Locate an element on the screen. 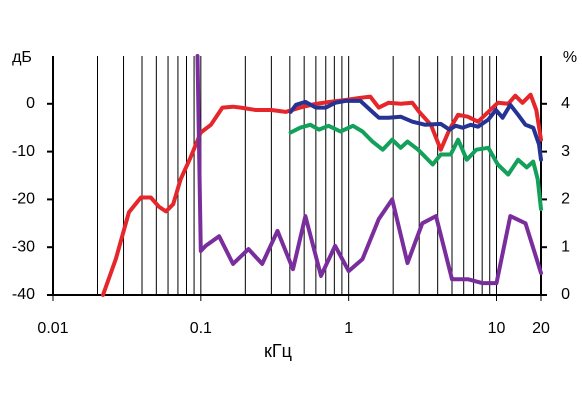 The height and width of the screenshot is (408, 582). y2-tick-label: 2 is located at coordinates (565, 199).